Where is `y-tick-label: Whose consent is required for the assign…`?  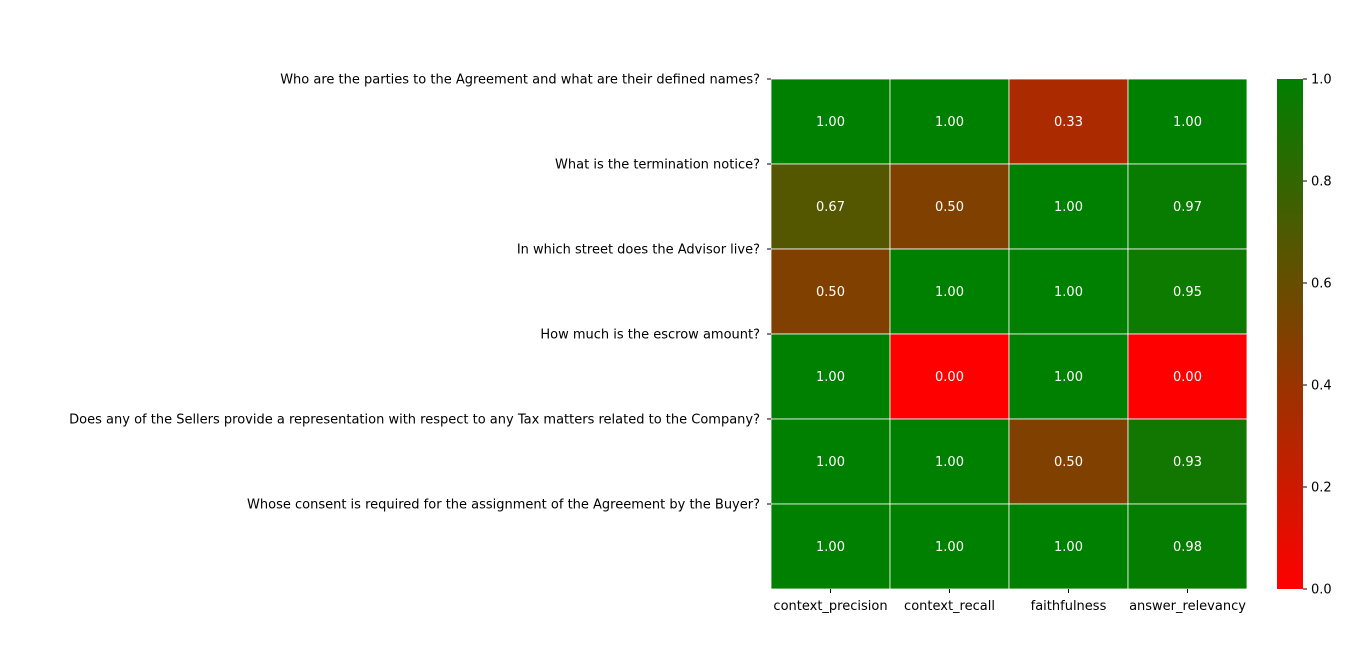 y-tick-label: Whose consent is required for the assign… is located at coordinates (503, 505).